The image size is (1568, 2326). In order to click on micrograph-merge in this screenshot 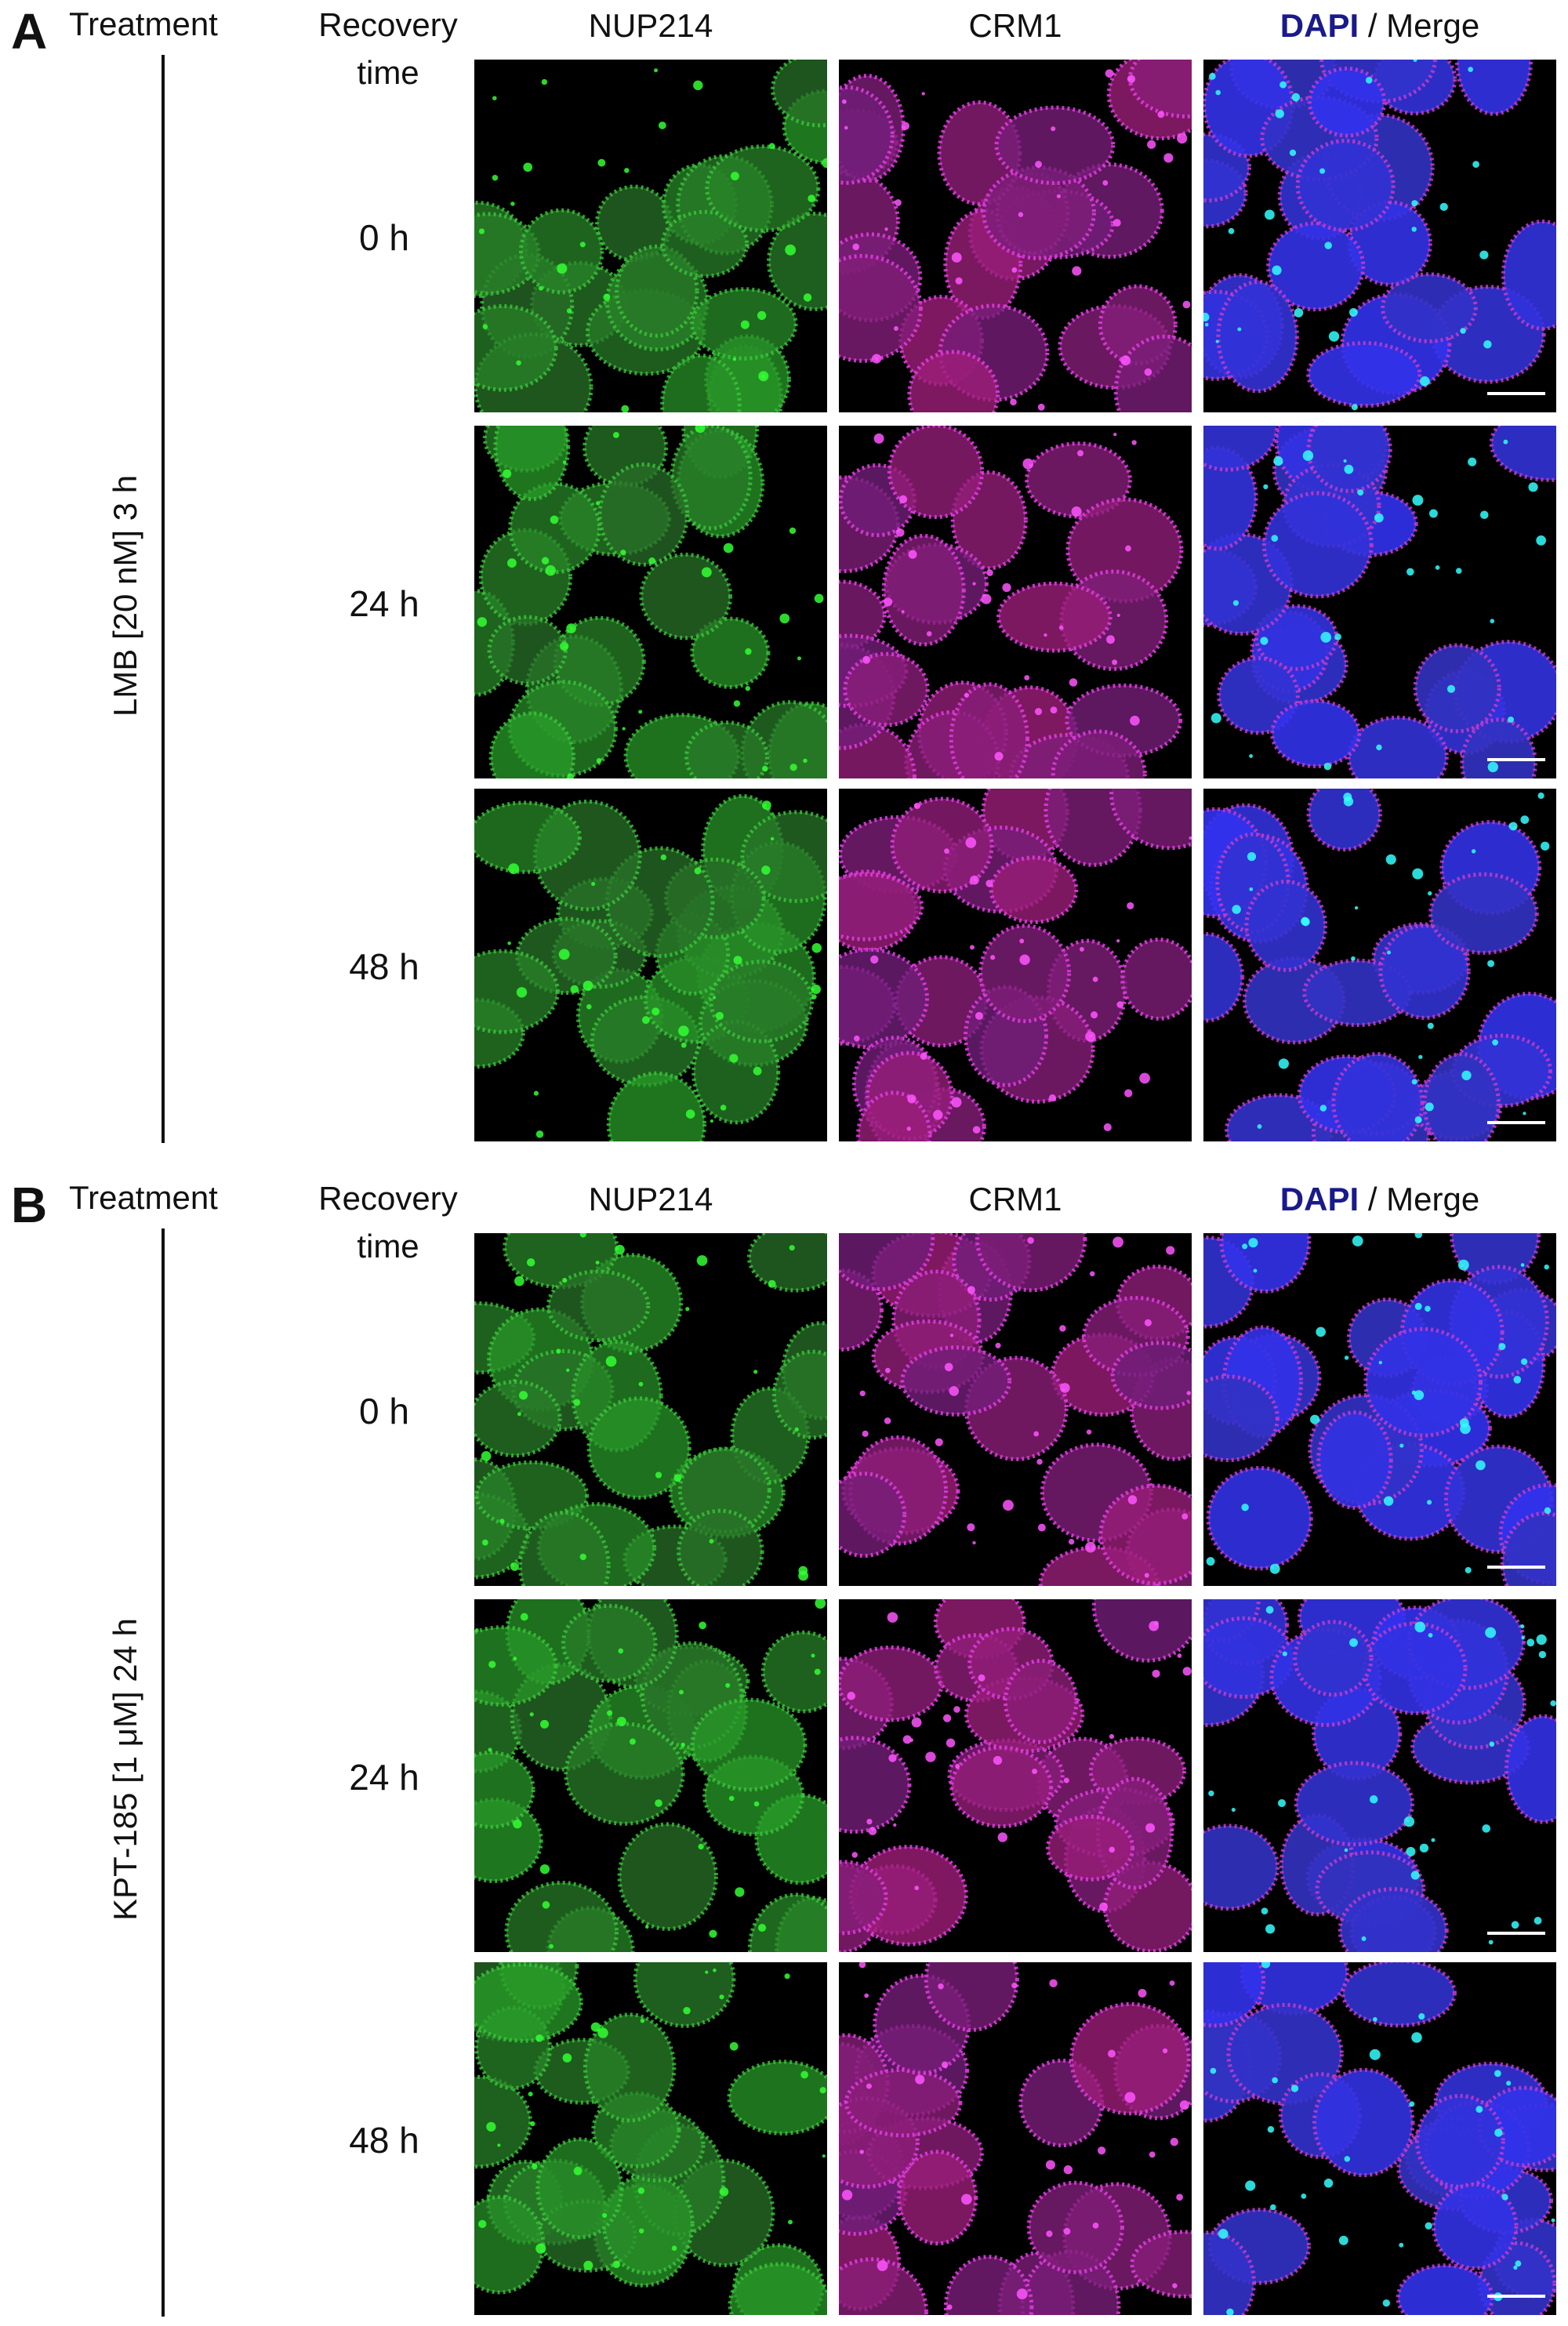, I will do `click(1379, 602)`.